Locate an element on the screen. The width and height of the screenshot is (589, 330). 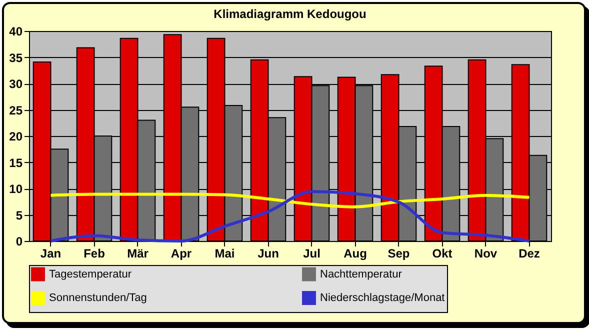
y-tick-label: 10 is located at coordinates (16, 189).